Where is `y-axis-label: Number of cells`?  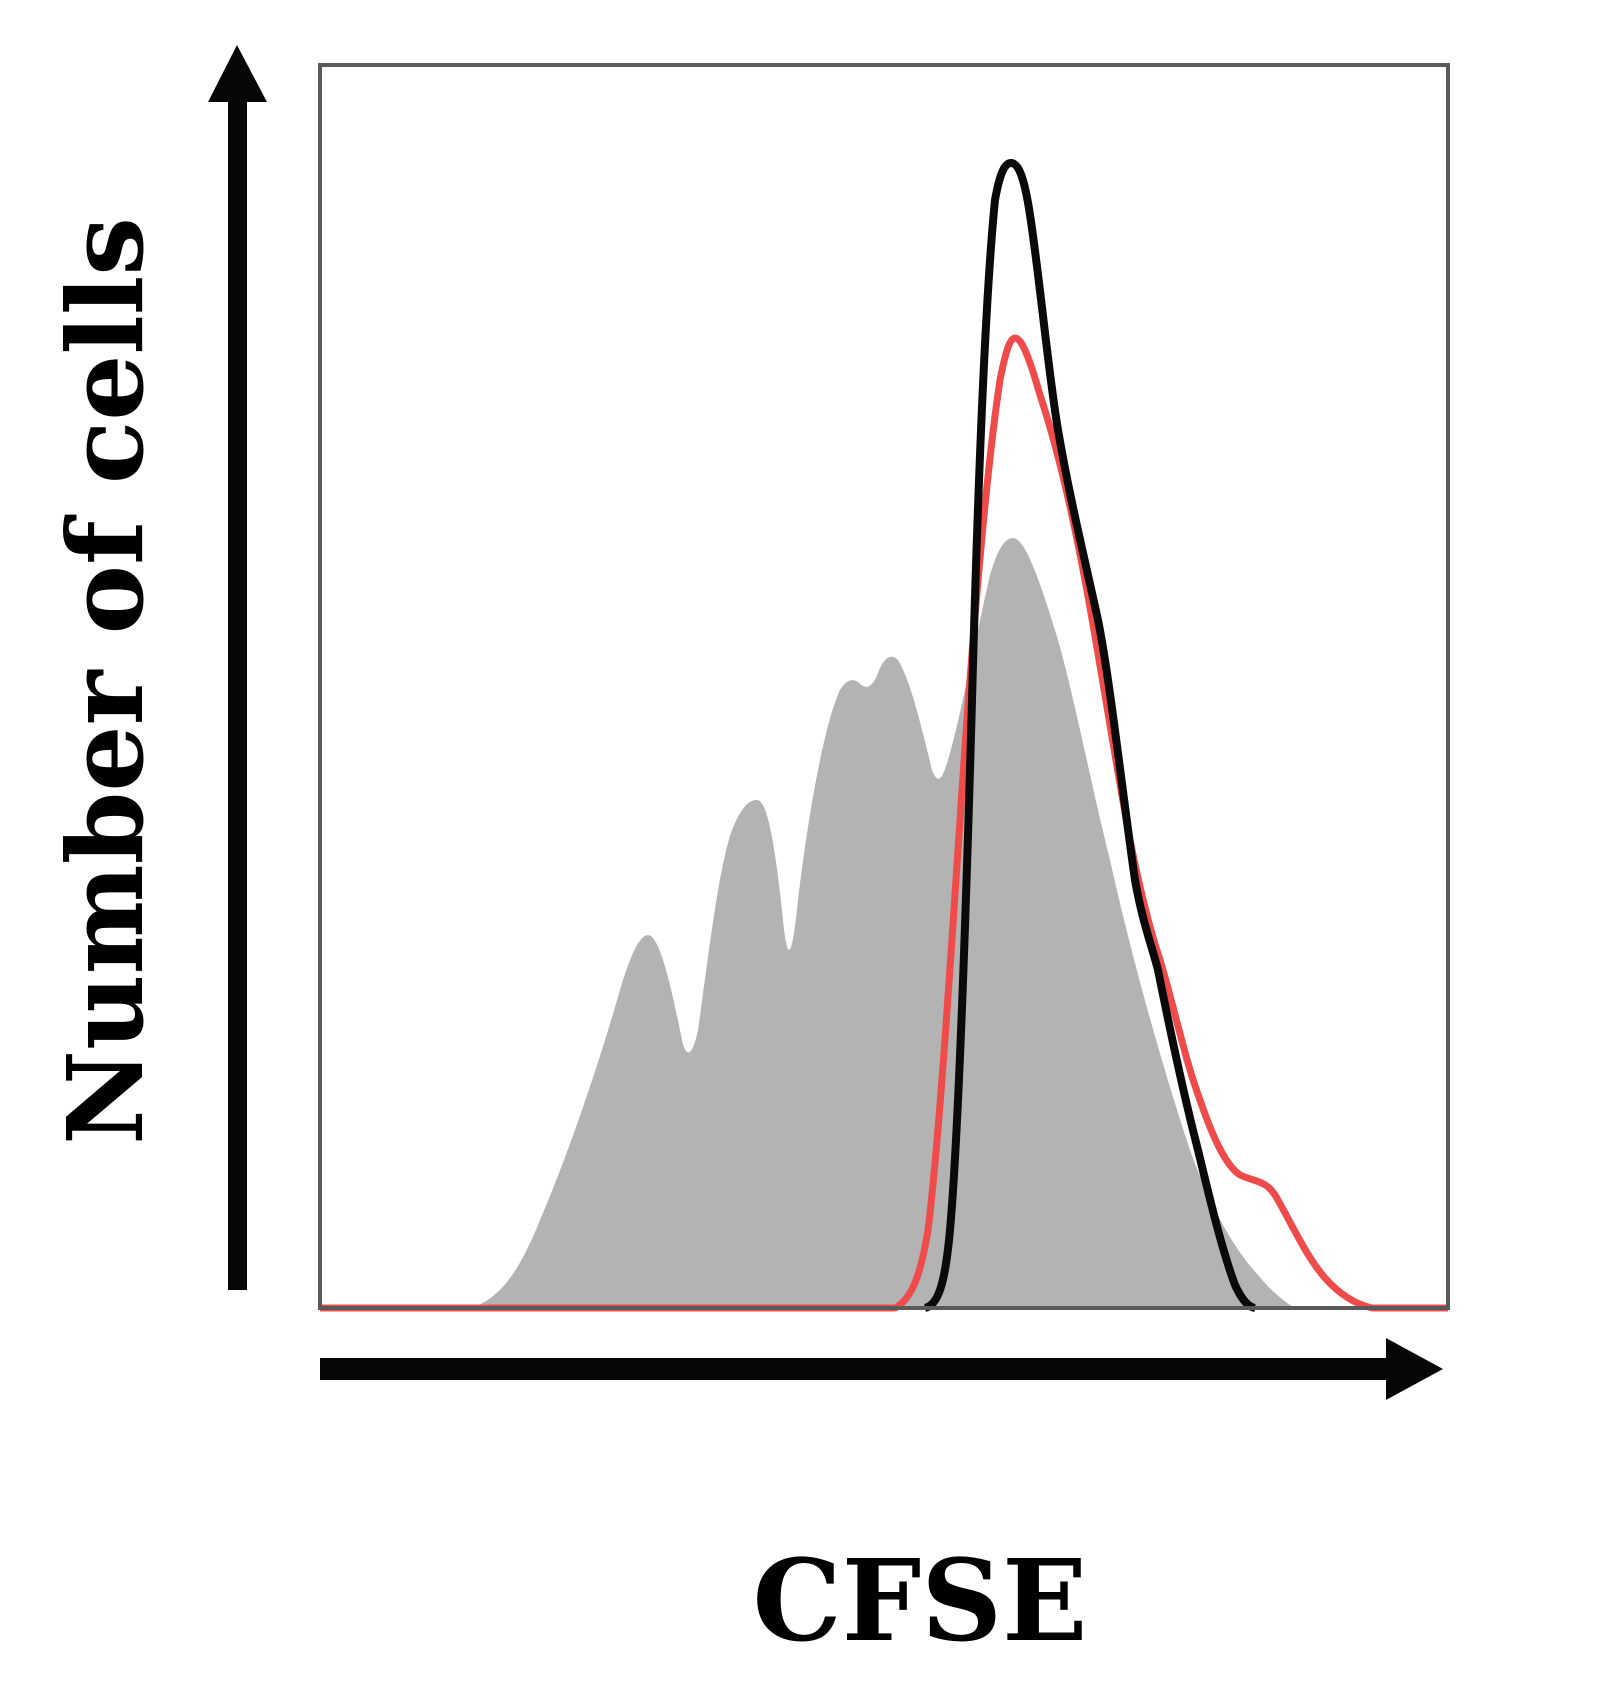
y-axis-label: Number of cells is located at coordinates (105, 681).